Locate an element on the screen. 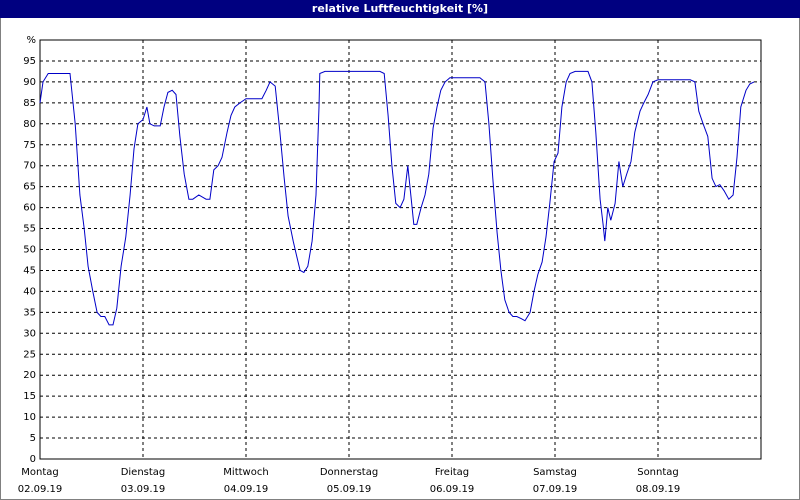 The width and height of the screenshot is (800, 500). x-tick-date: 03.09.19 is located at coordinates (143, 489).